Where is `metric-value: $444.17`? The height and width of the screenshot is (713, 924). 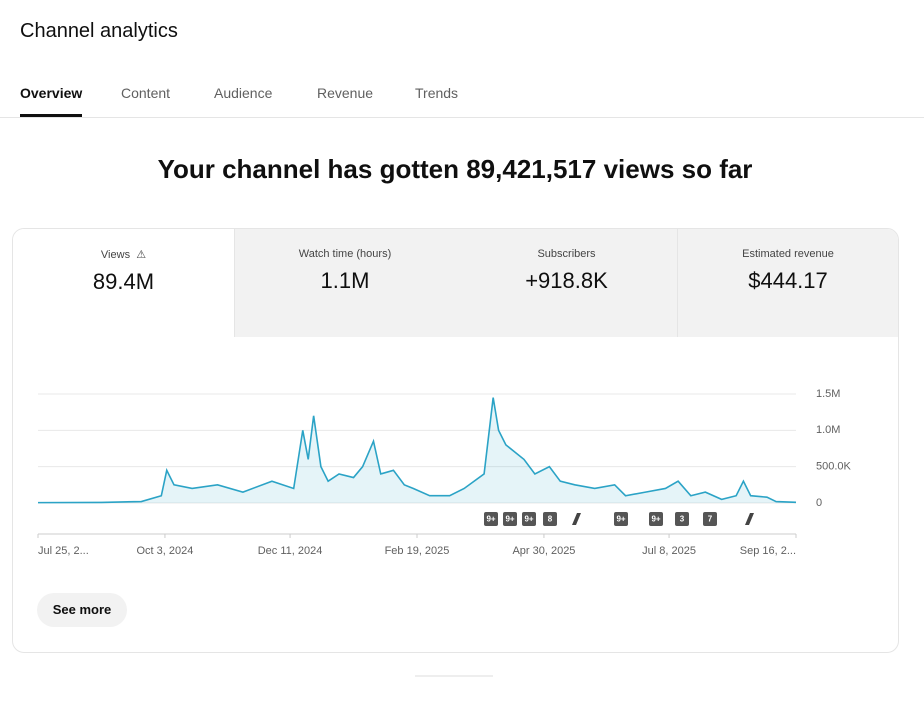
metric-value: $444.17 is located at coordinates (788, 280).